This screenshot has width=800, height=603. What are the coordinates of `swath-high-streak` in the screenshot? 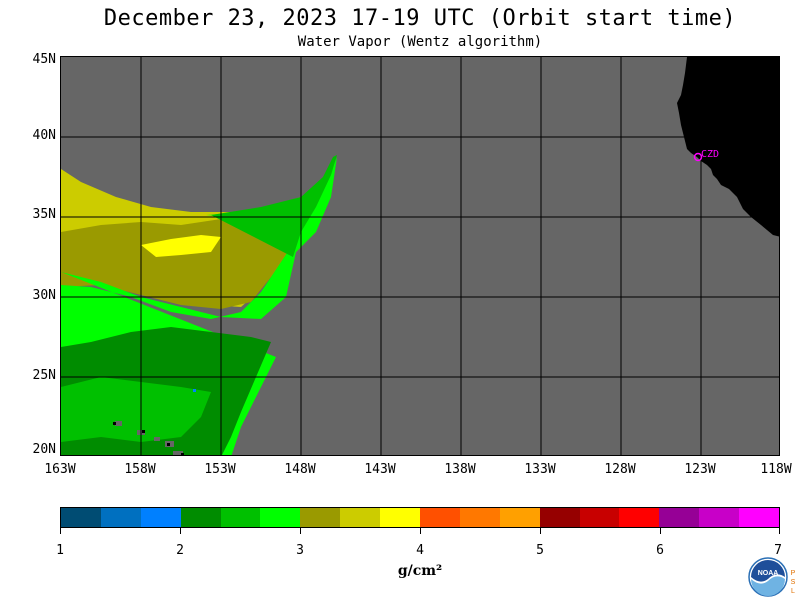 It's located at (181, 246).